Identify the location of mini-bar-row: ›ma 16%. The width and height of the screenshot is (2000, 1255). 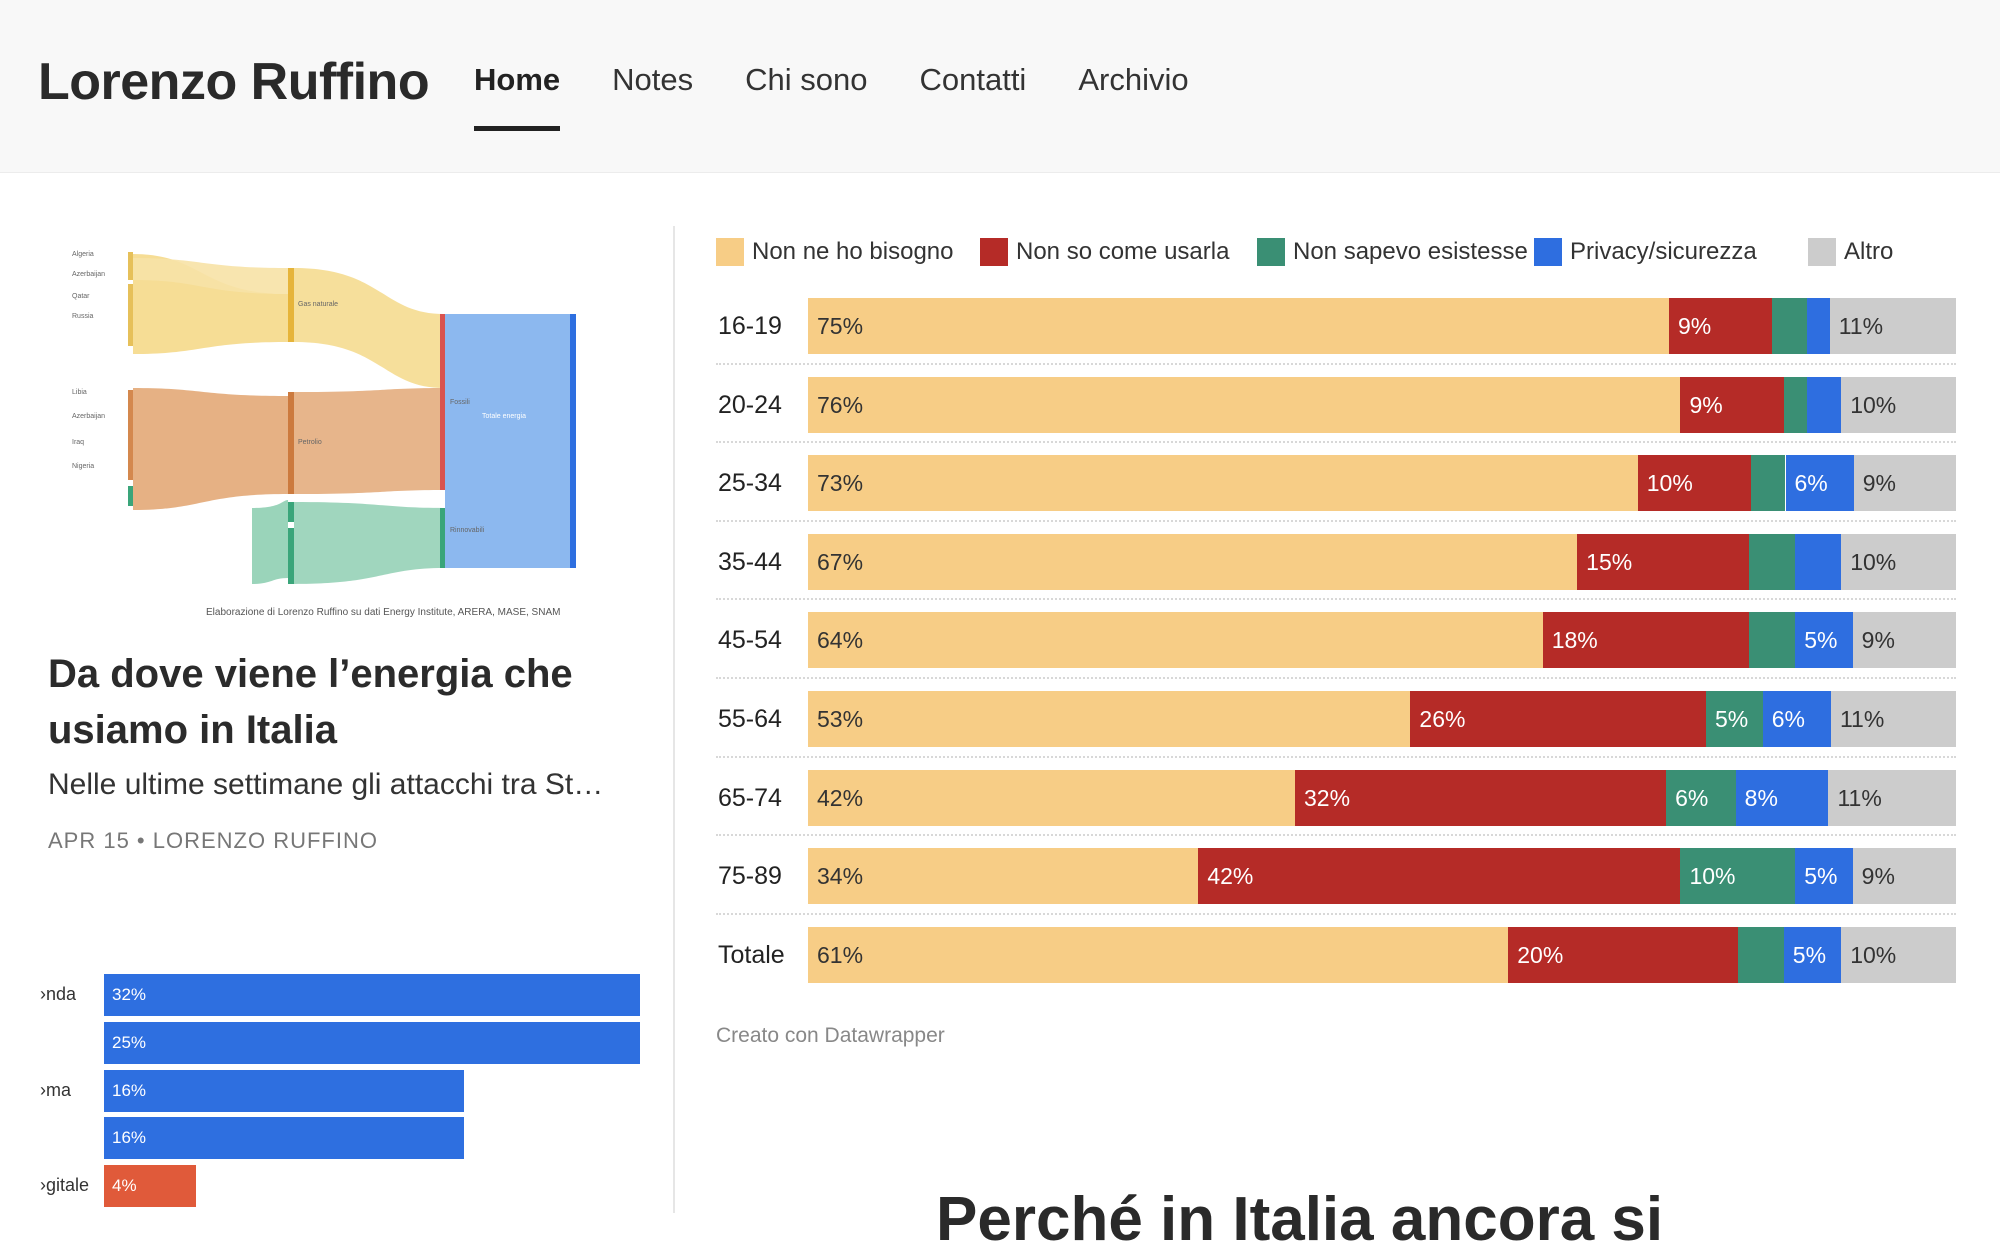
(350, 1090).